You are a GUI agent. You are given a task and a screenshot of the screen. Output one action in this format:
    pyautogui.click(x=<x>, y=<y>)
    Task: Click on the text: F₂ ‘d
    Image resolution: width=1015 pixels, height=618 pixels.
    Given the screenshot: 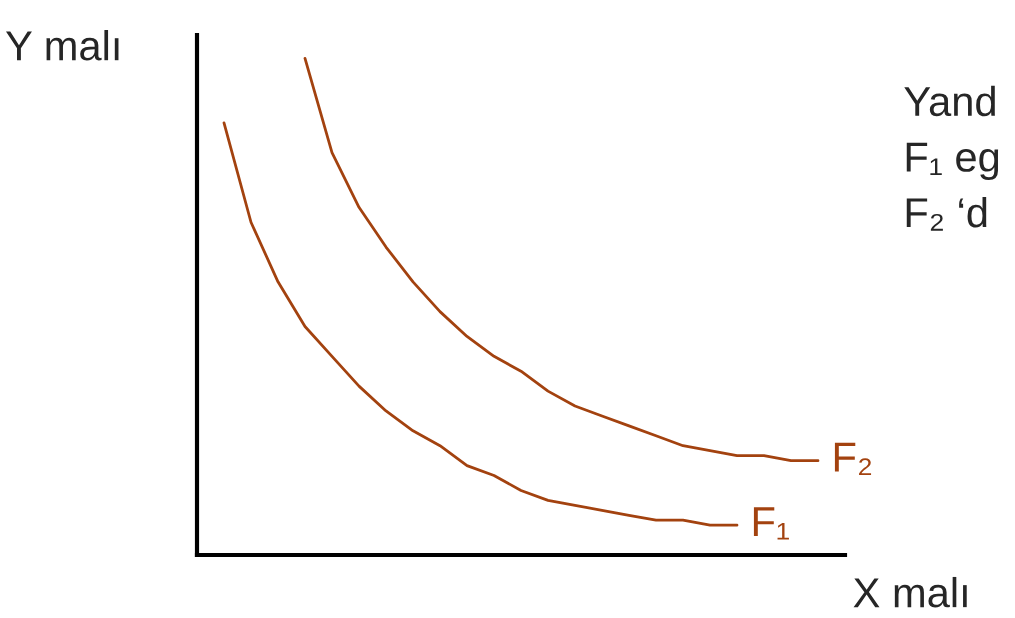 What is the action you would take?
    pyautogui.click(x=946, y=213)
    